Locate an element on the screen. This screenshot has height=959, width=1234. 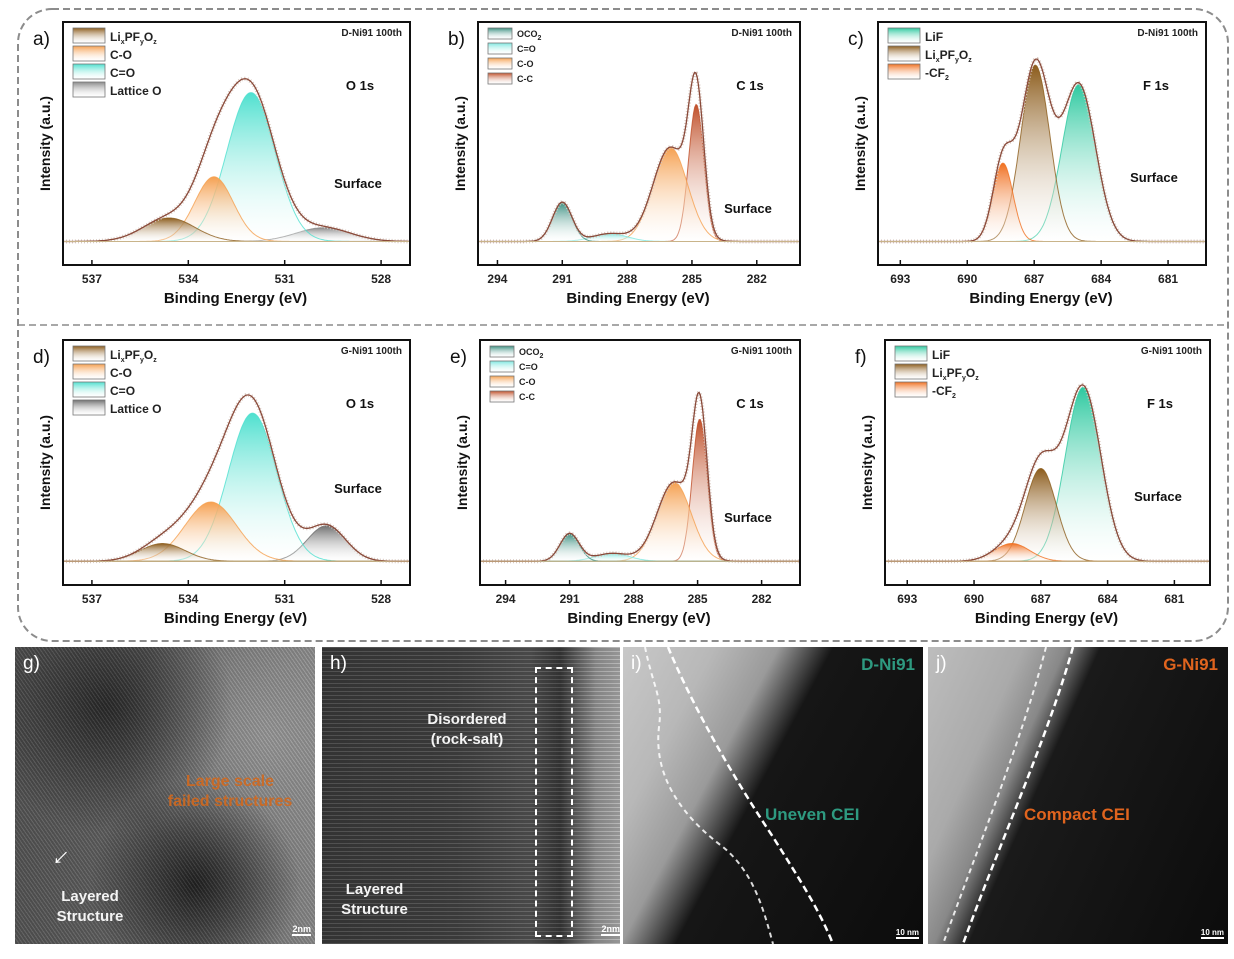
legend-item: LiF is located at coordinates (922, 353).